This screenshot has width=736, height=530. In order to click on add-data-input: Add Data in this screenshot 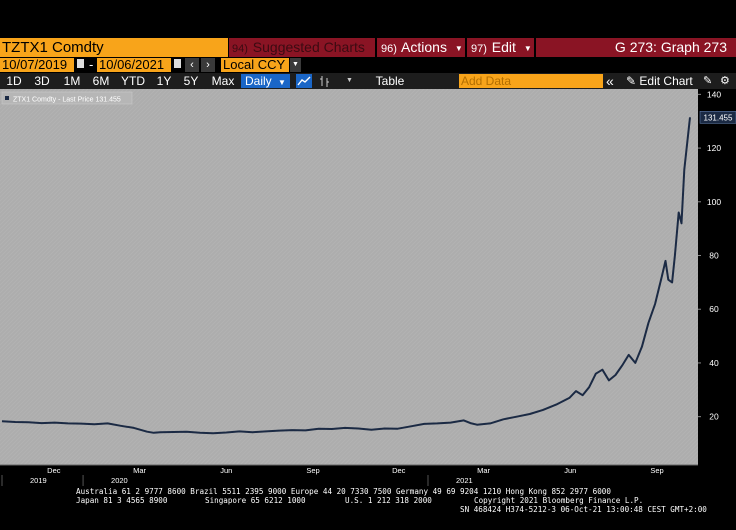, I will do `click(531, 81)`.